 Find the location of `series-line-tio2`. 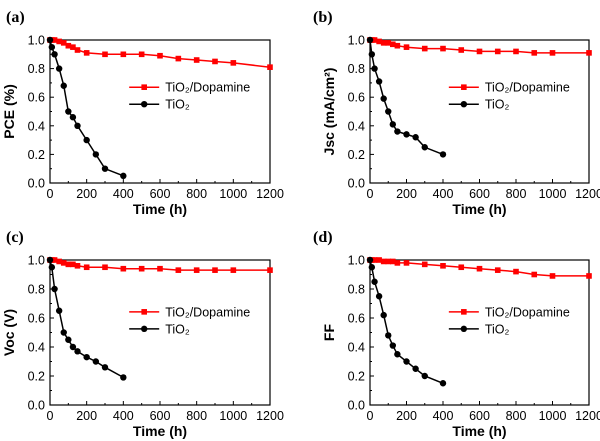

series-line-tio2 is located at coordinates (406, 321).